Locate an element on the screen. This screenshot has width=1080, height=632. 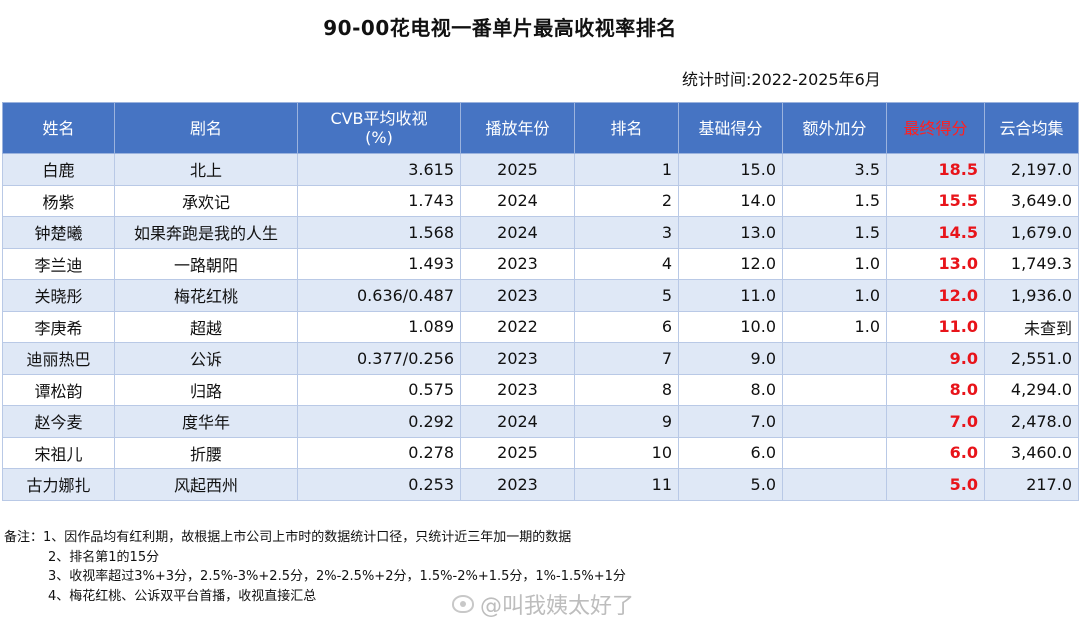
cell-yunhe: 1,749.3 is located at coordinates (1031, 263).